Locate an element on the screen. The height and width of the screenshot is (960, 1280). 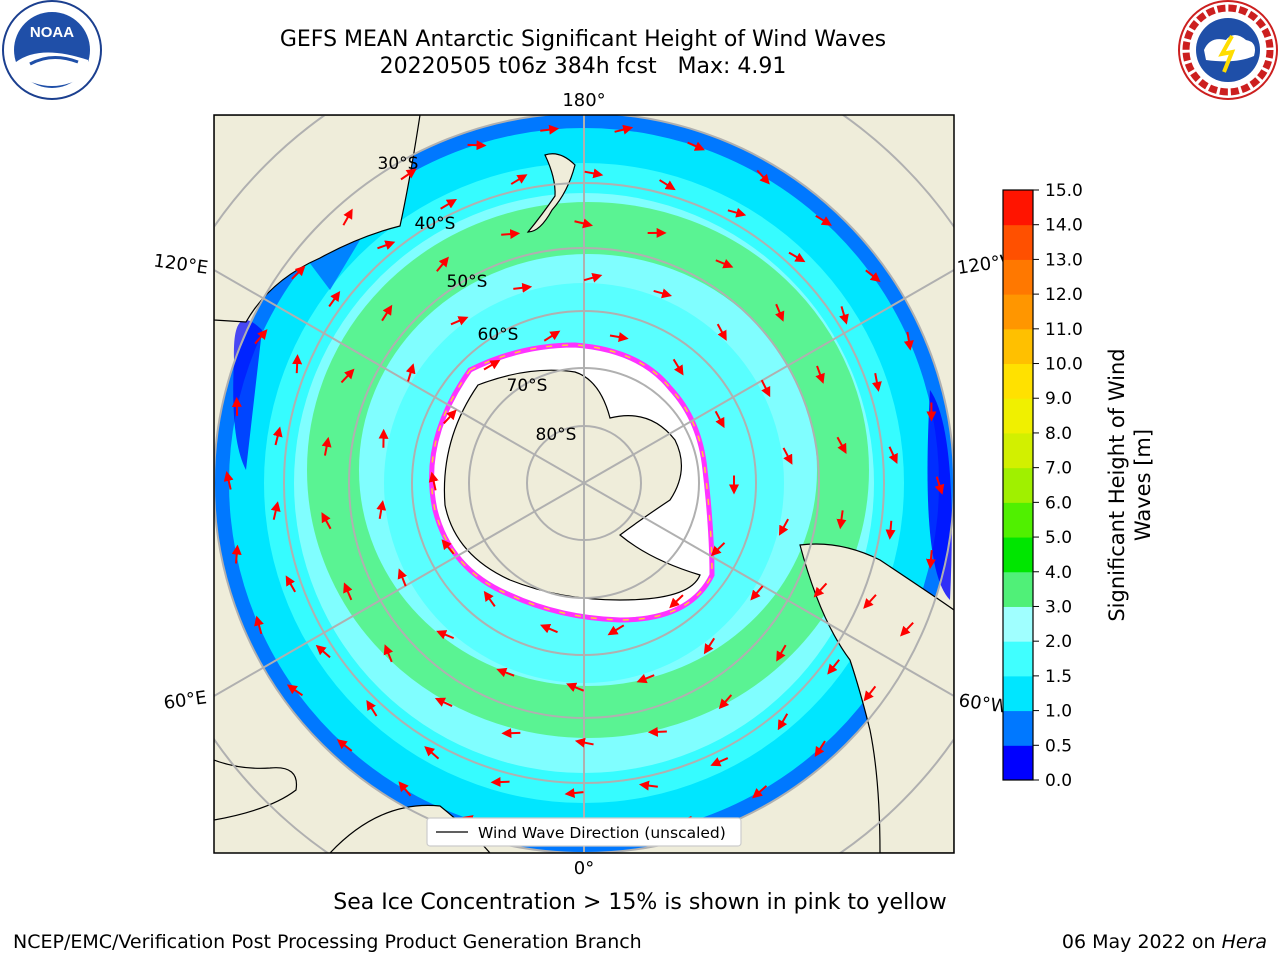
colorbar-tick-label: 0.5 is located at coordinates (1058, 746).